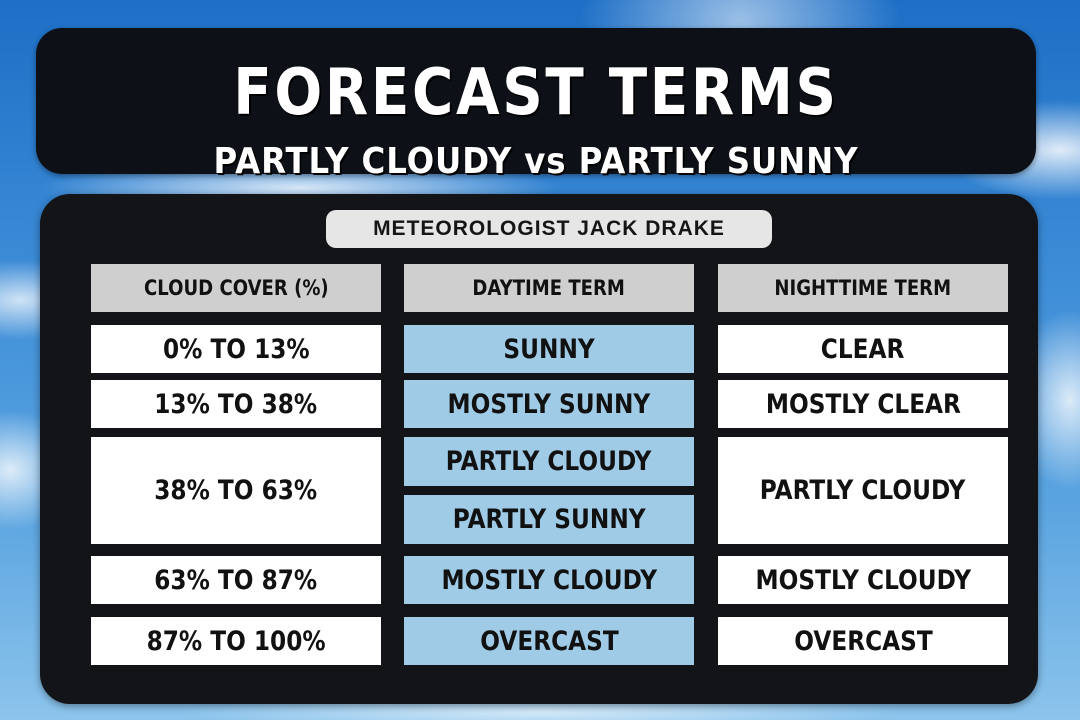  I want to click on column-header-nighttime: NIGHTTIME TERM, so click(863, 288).